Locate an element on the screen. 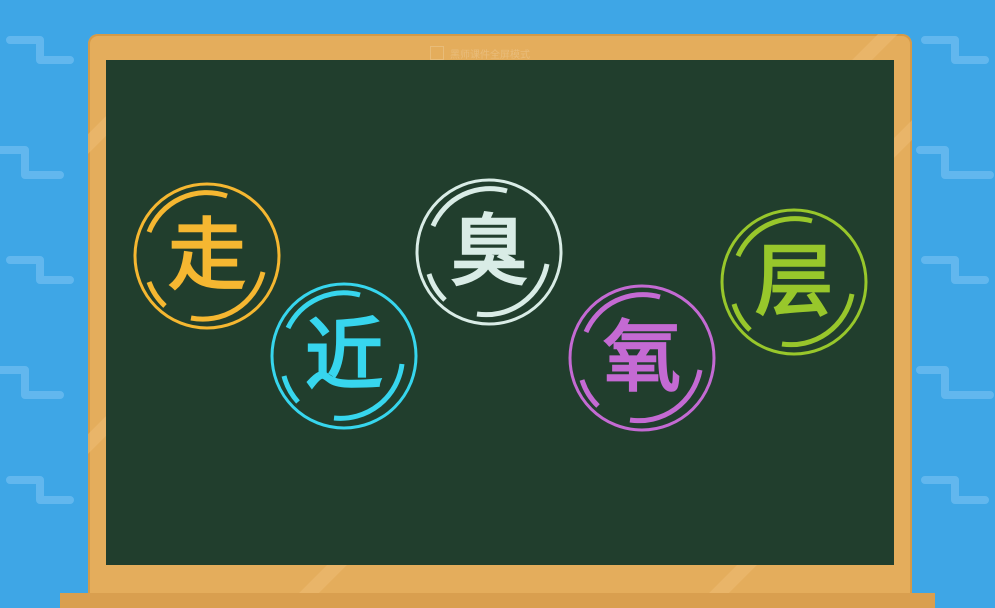 The image size is (995, 608). char-badge-2: 近 is located at coordinates (344, 356).